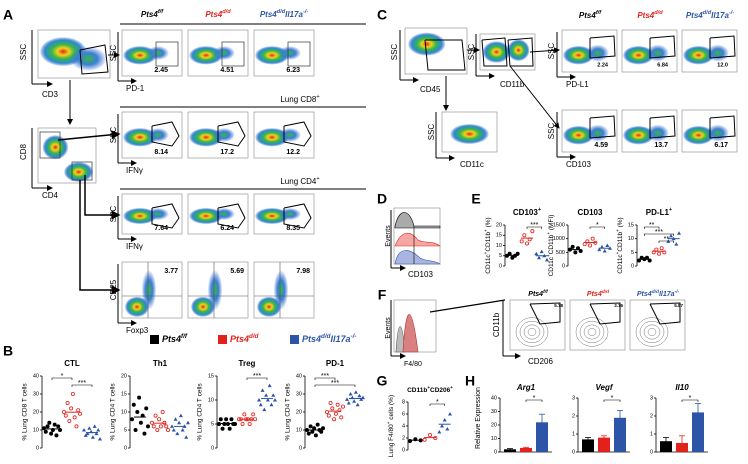  I want to click on genotype-label: Pts4d/dIl17a-/-, so click(284, 14).